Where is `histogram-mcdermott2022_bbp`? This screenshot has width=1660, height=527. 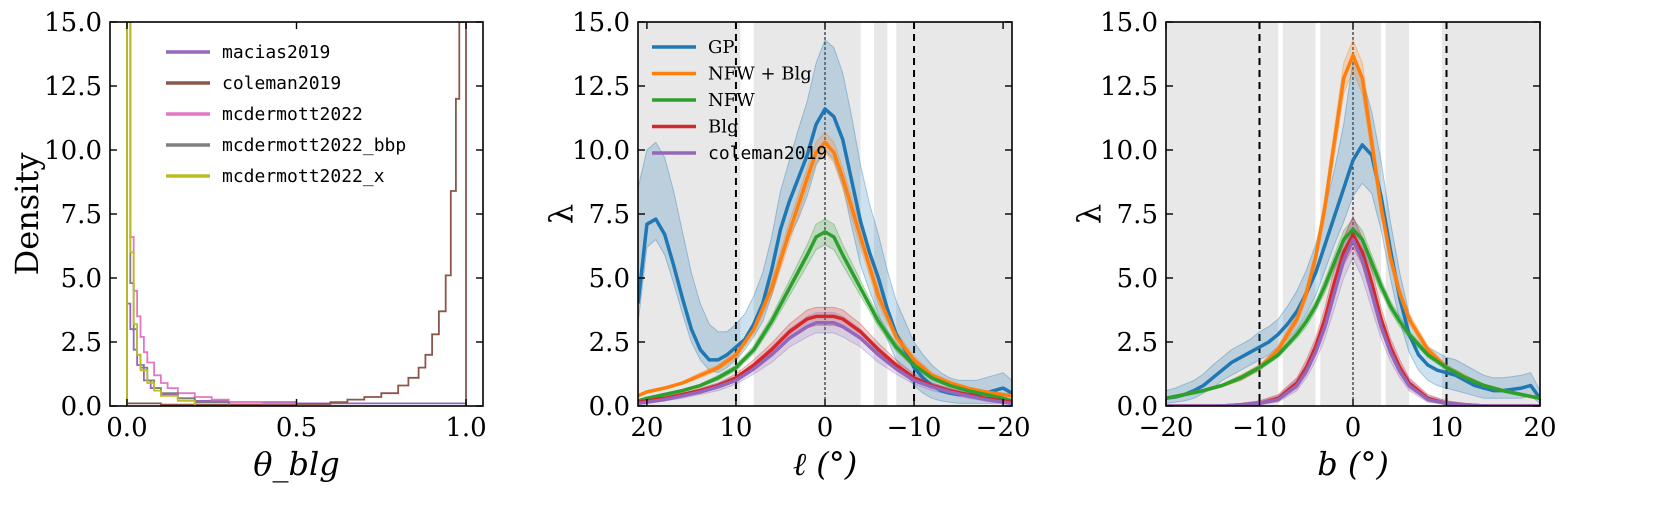
histogram-mcdermott2022_bbp is located at coordinates (178, 214).